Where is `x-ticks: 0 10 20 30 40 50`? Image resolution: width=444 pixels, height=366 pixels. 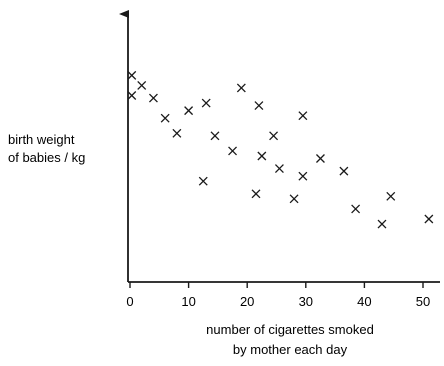 x-ticks: 0 10 20 30 40 50 is located at coordinates (278, 295).